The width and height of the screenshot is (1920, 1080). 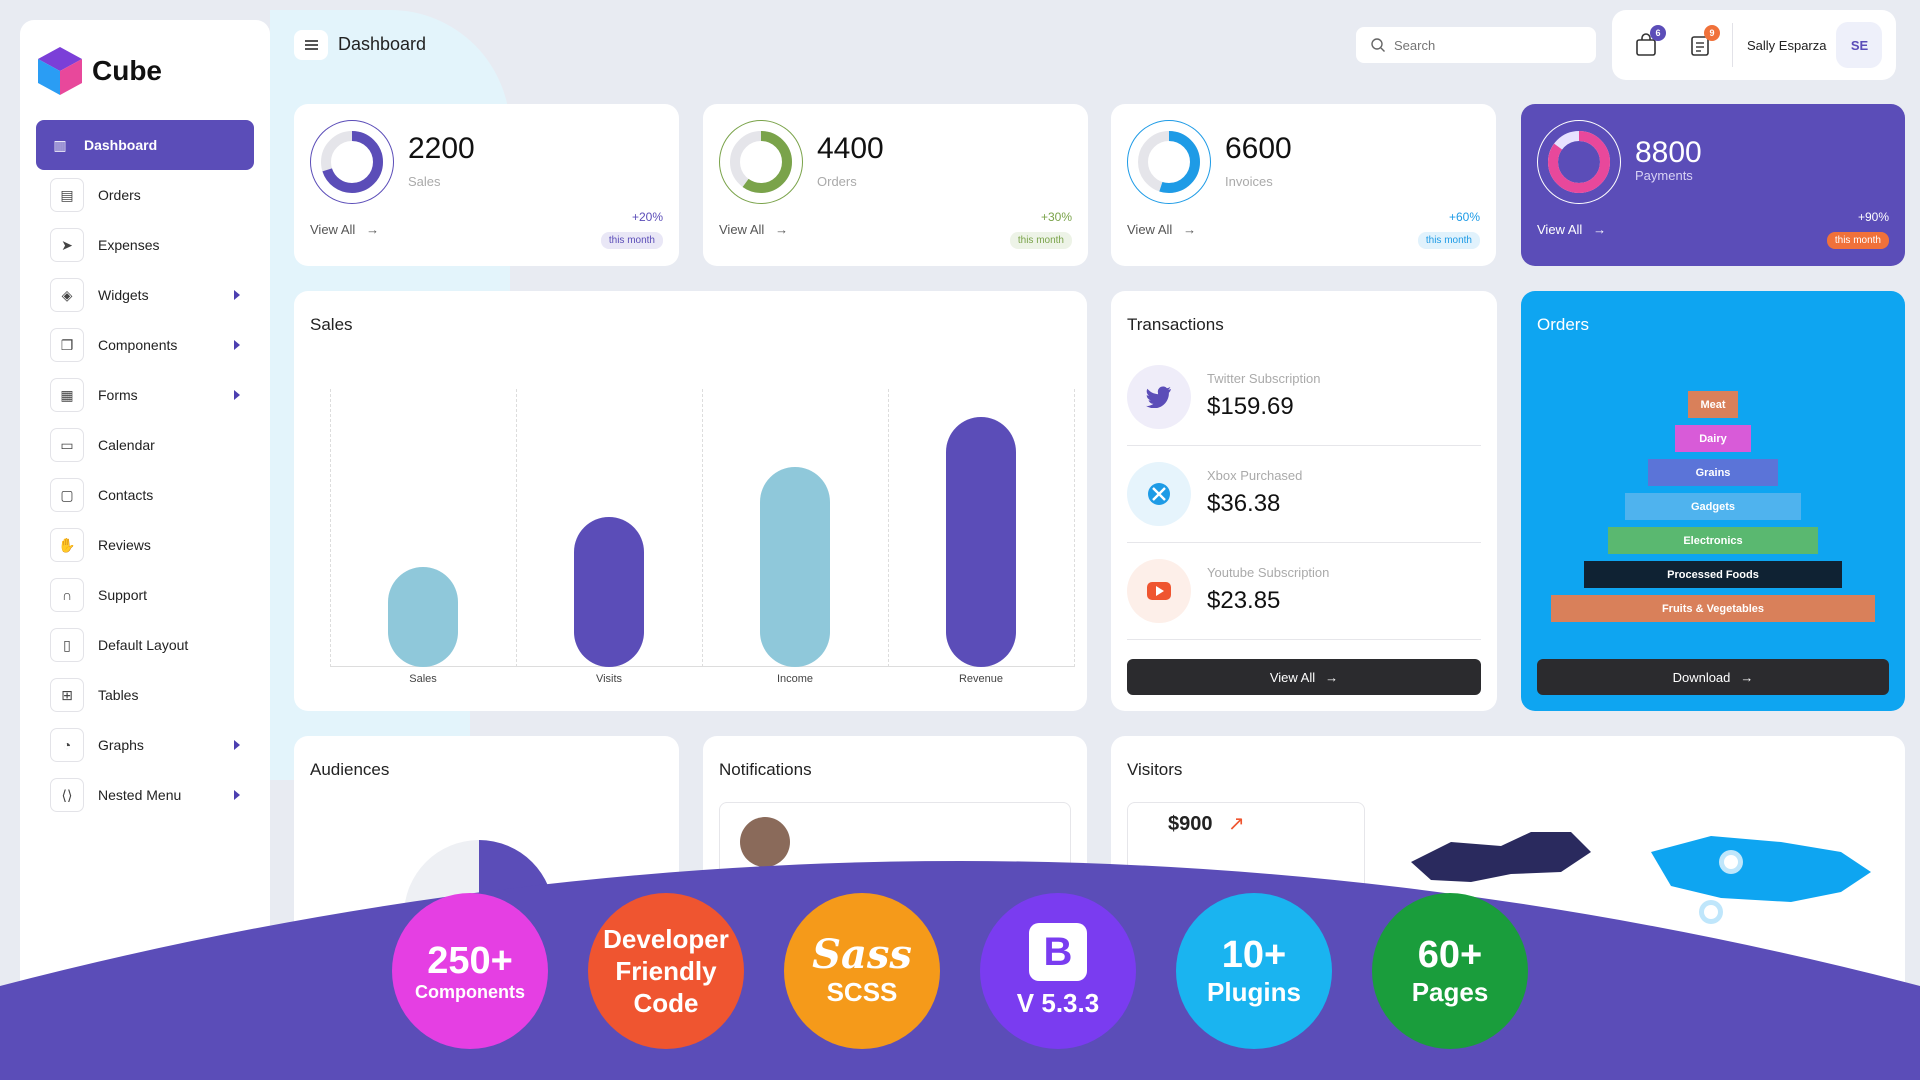 I want to click on pyramid-tier: Fruits & Vegetables, so click(x=1713, y=608).